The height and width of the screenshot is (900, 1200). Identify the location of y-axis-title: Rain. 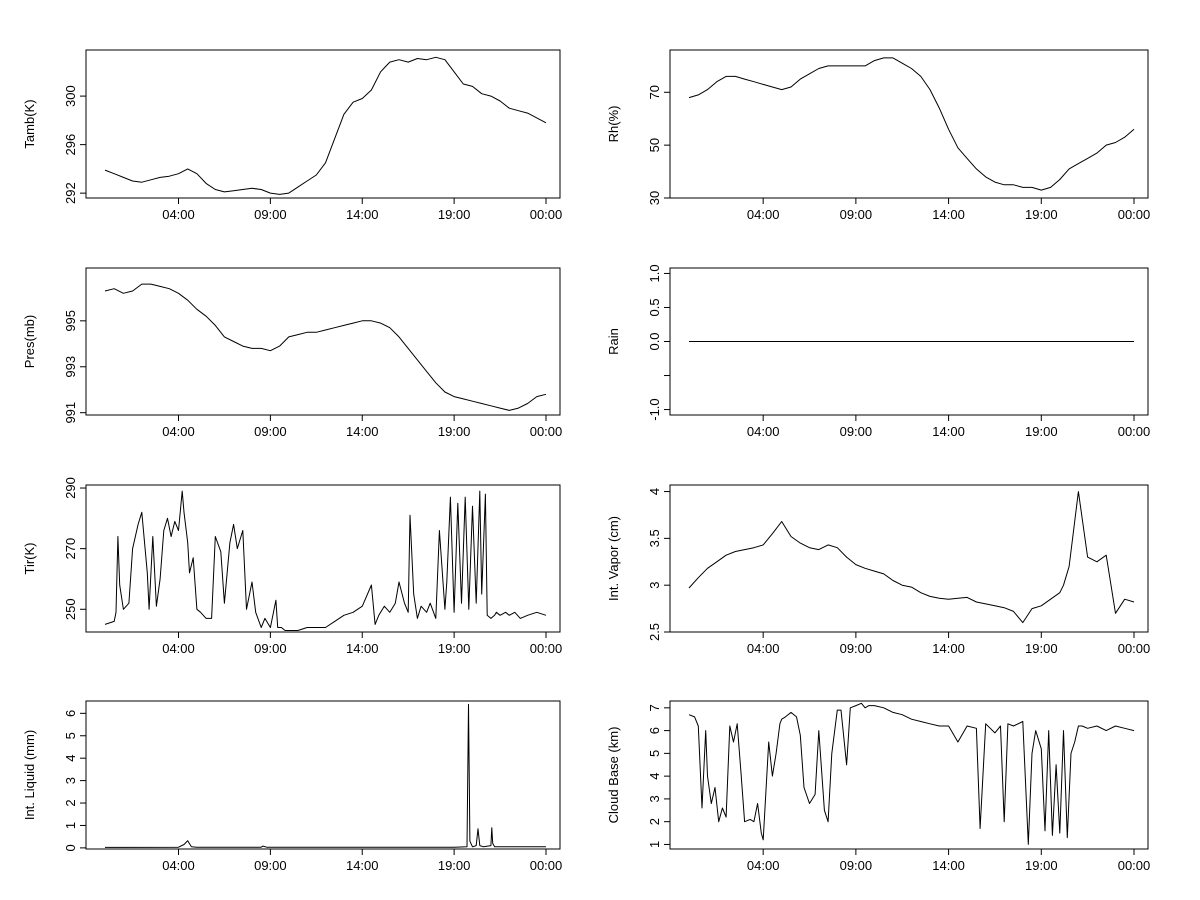
(613, 341).